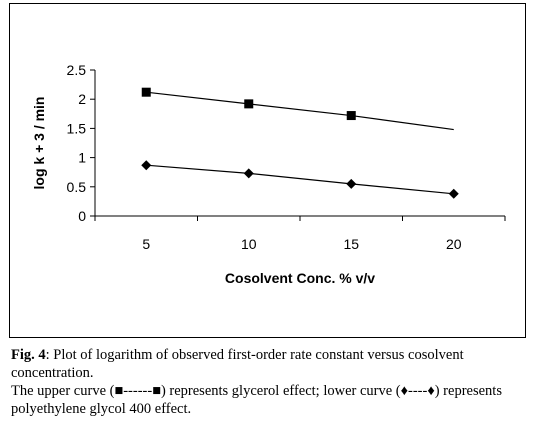 This screenshot has height=431, width=537. What do you see at coordinates (77, 128) in the screenshot?
I see `y-tick-label: 1.5` at bounding box center [77, 128].